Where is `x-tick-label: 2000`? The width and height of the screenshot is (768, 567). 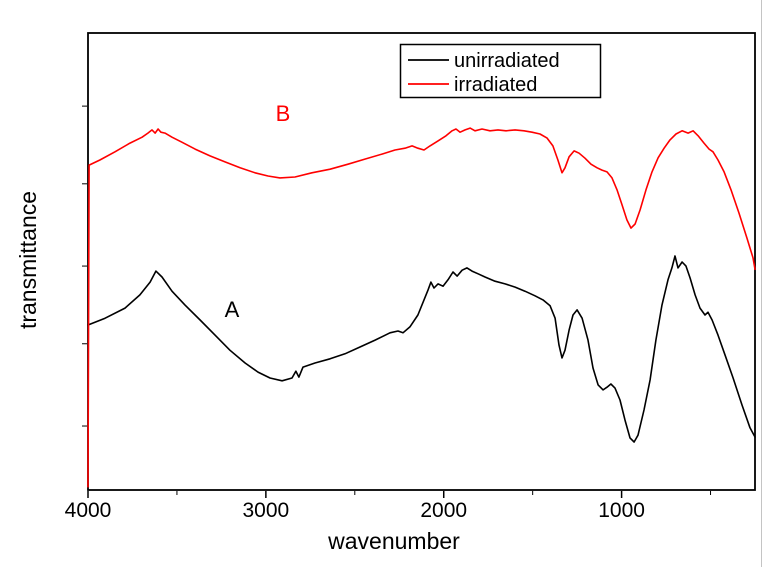
x-tick-label: 2000 is located at coordinates (443, 510).